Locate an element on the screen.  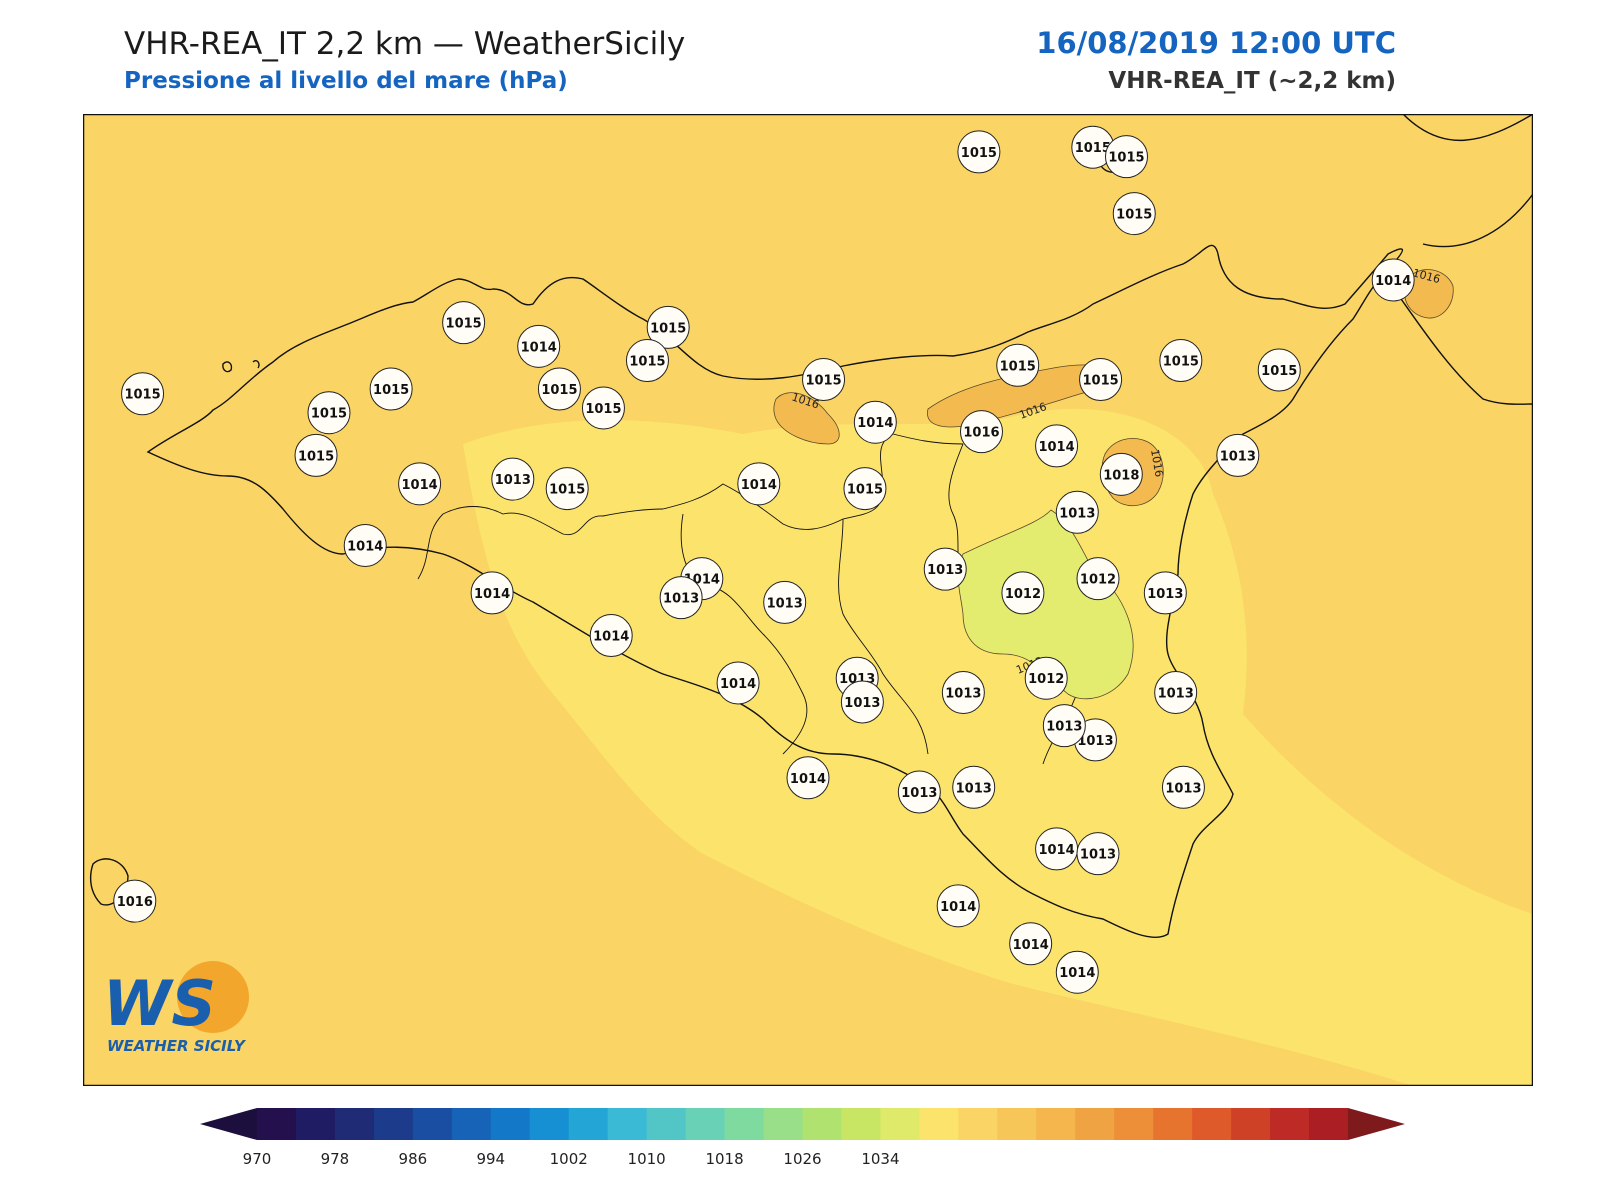
colorbar-tick-label: 1034 is located at coordinates (880, 1159).